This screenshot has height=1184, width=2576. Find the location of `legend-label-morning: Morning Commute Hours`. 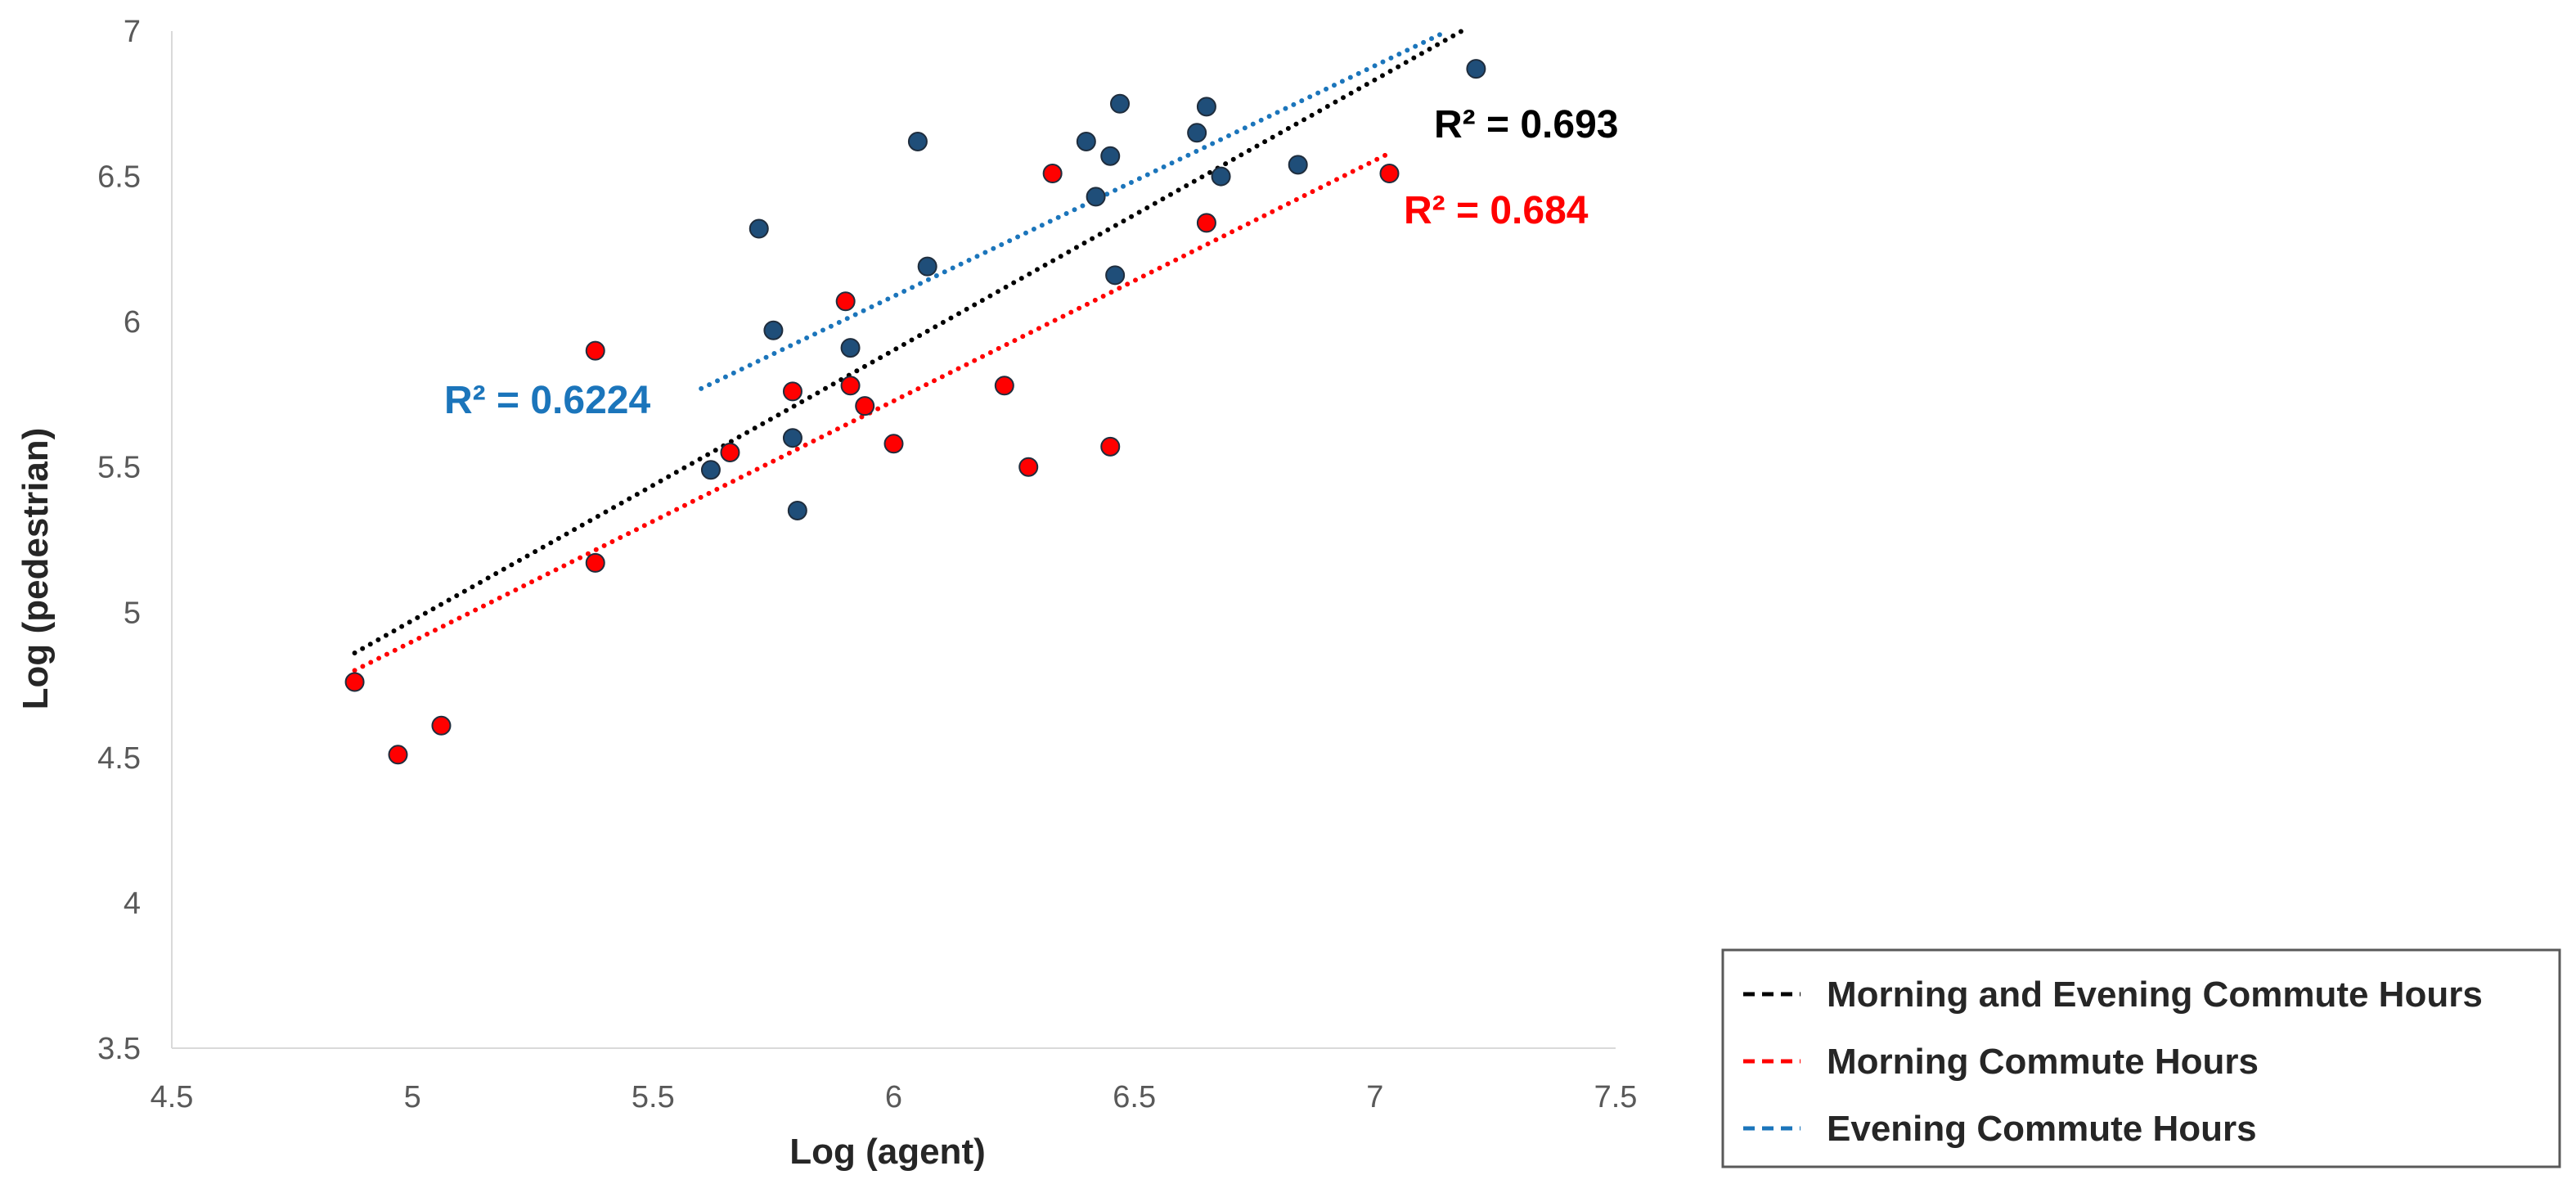

legend-label-morning: Morning Commute Hours is located at coordinates (2043, 1062).